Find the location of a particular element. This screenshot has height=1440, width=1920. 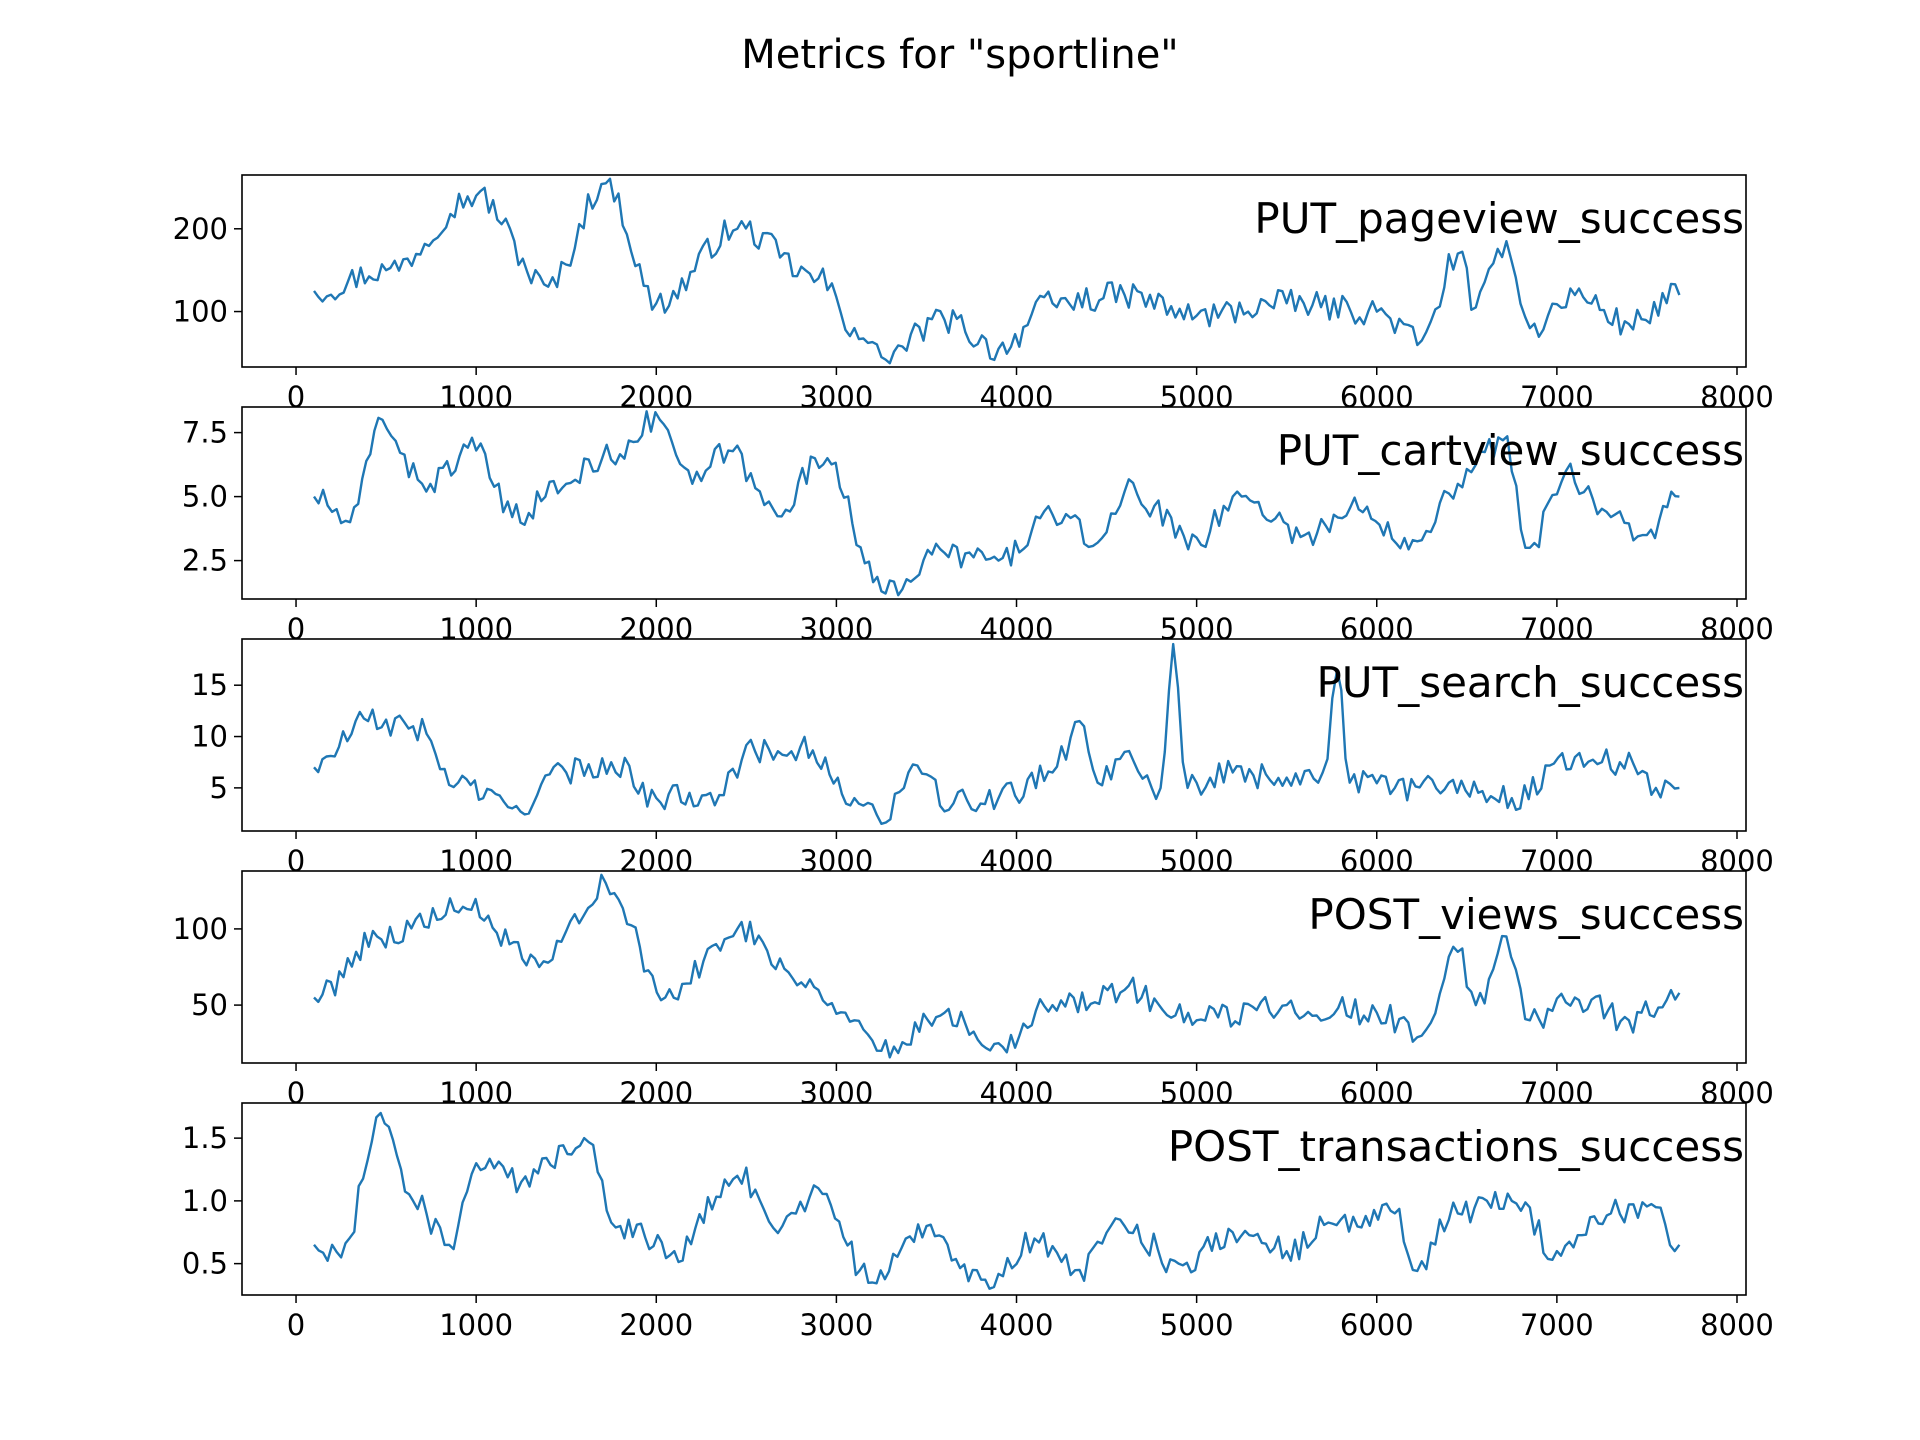

y-tick-label: 5 is located at coordinates (219, 788).